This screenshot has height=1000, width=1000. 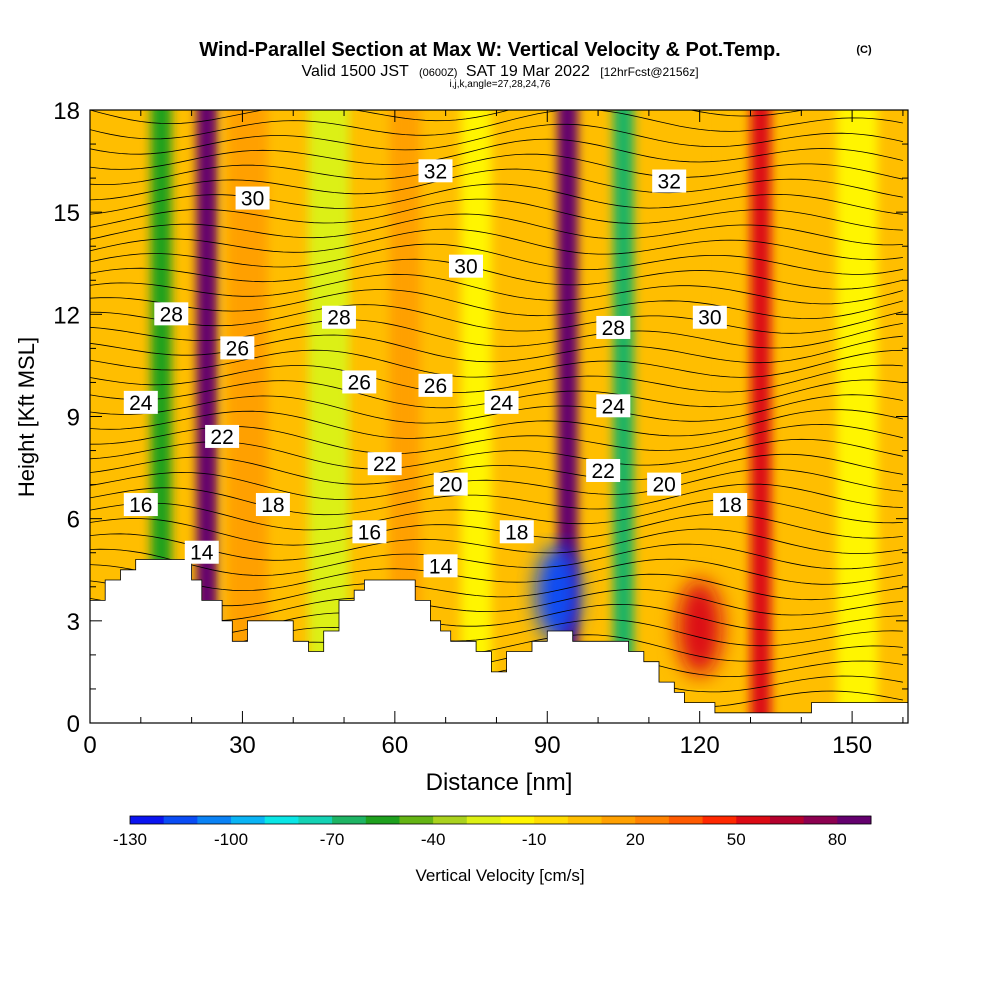 I want to click on y-tick-label: 15, so click(x=66, y=213).